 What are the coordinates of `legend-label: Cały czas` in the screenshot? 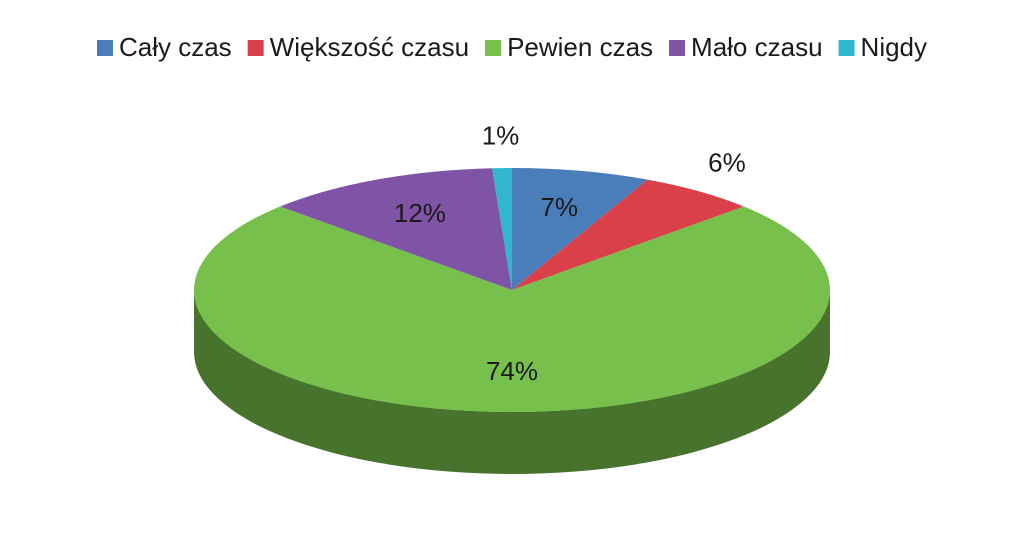 It's located at (175, 47).